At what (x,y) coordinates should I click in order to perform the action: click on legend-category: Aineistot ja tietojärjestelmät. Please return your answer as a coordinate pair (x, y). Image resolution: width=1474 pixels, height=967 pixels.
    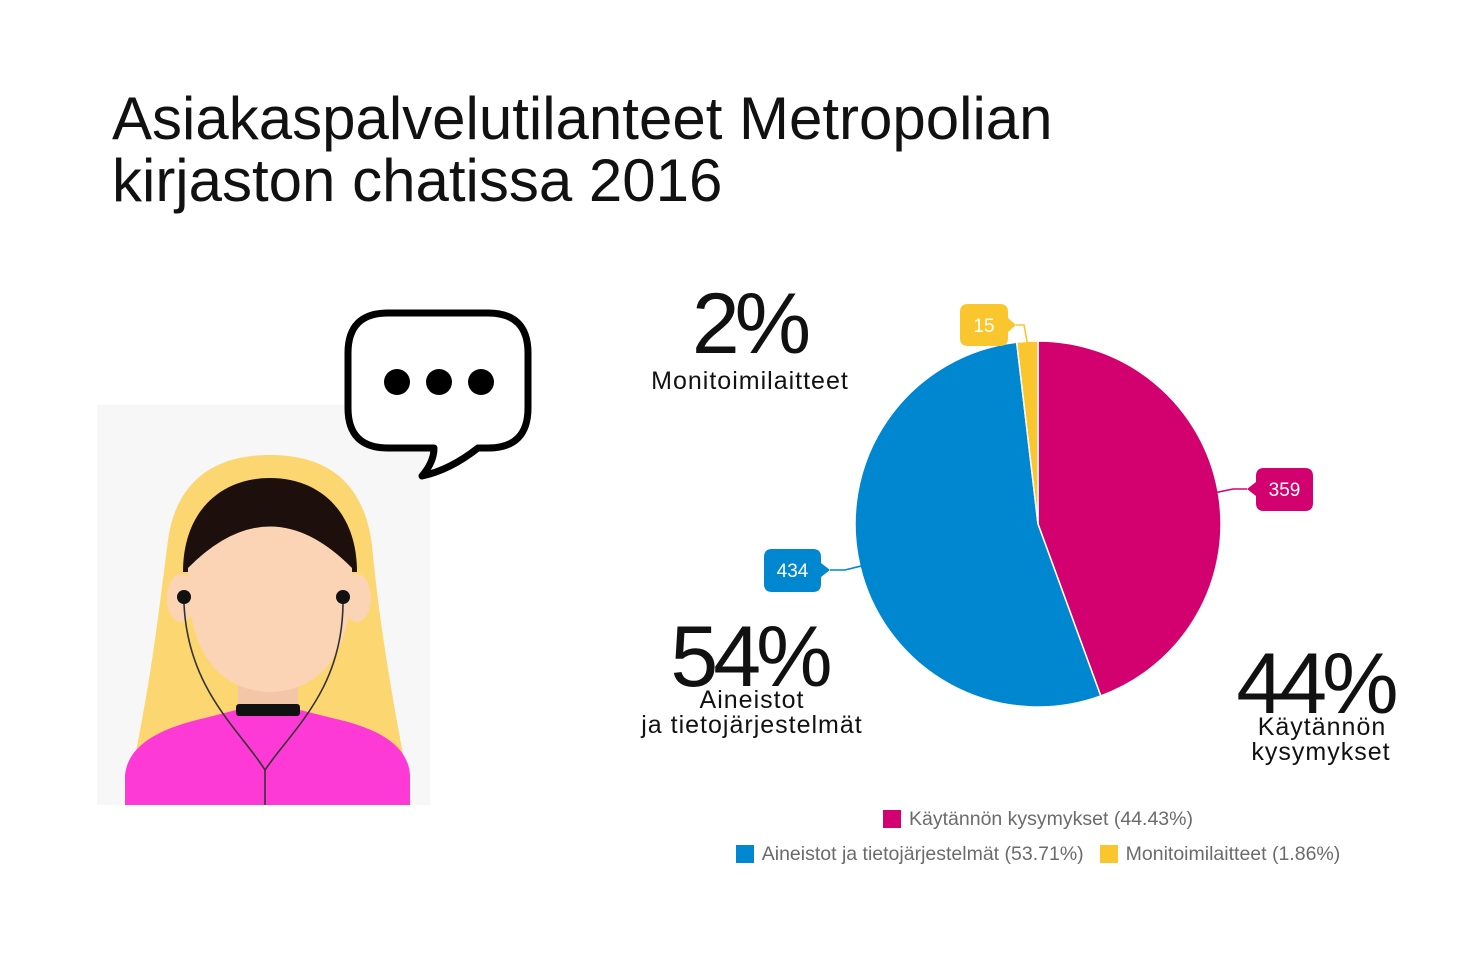
    Looking at the image, I should click on (880, 854).